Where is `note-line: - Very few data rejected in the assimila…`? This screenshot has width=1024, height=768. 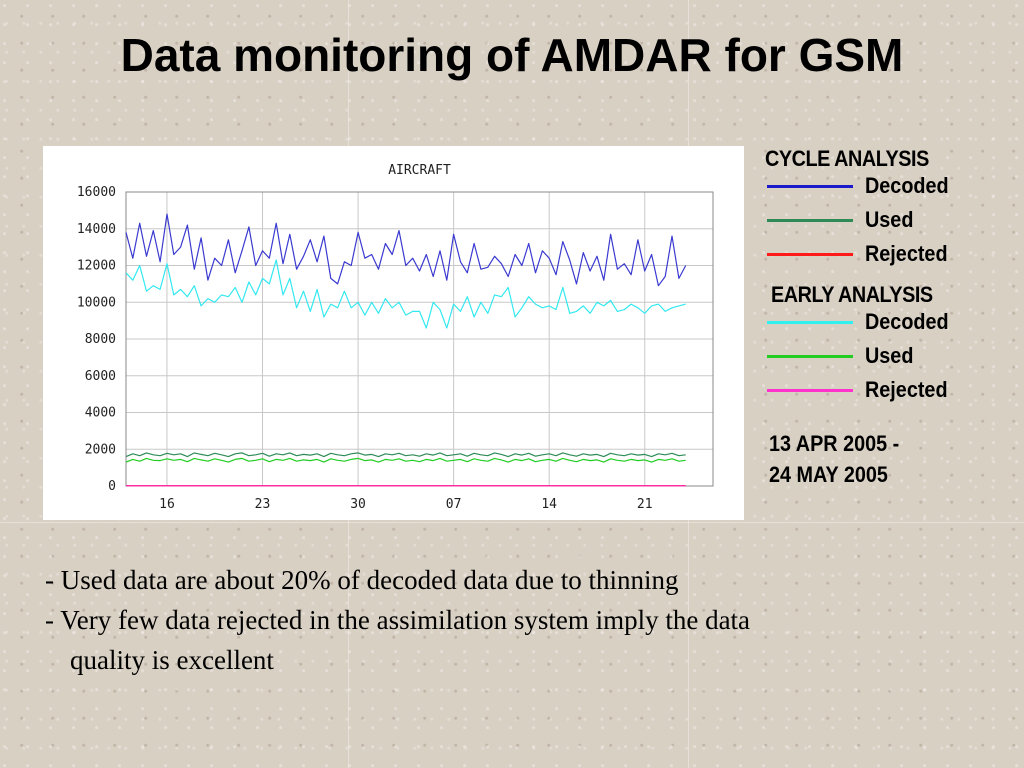
note-line: - Very few data rejected in the assimila… is located at coordinates (398, 620).